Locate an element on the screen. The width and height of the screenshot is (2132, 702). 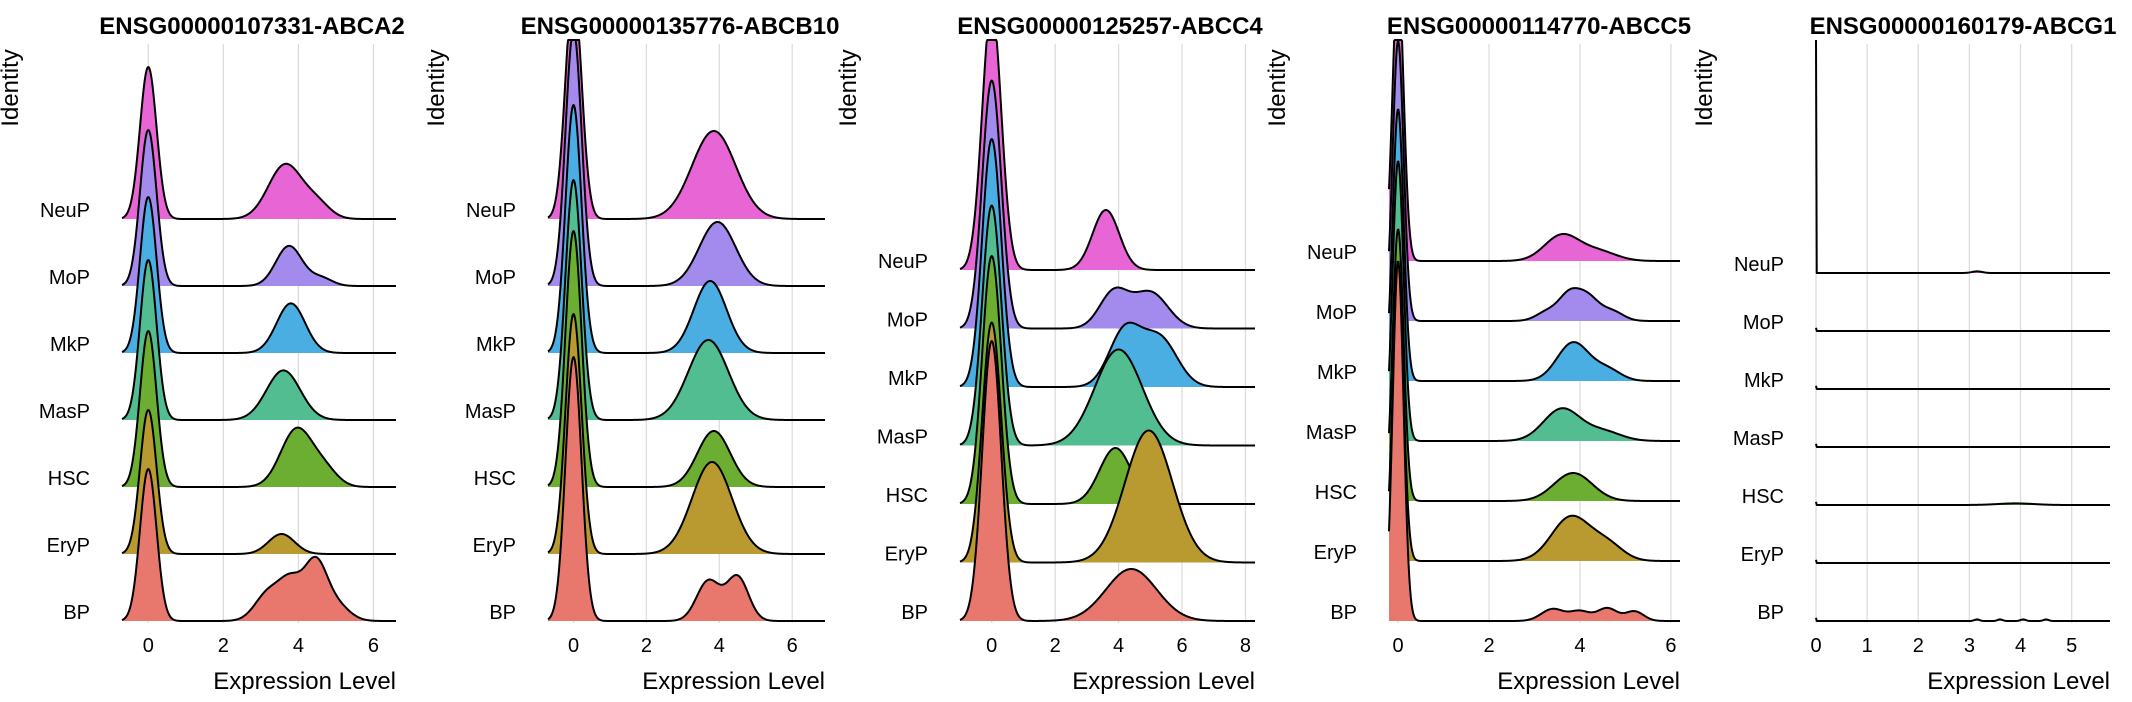
x-tick-label: 1 is located at coordinates (1867, 646).